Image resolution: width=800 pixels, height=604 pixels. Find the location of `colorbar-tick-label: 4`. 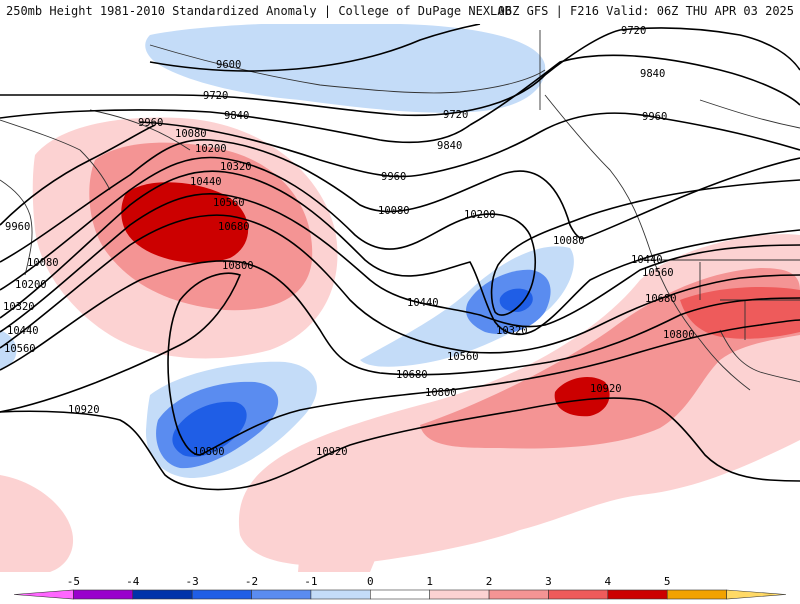

colorbar-tick-label: 4 is located at coordinates (608, 581).